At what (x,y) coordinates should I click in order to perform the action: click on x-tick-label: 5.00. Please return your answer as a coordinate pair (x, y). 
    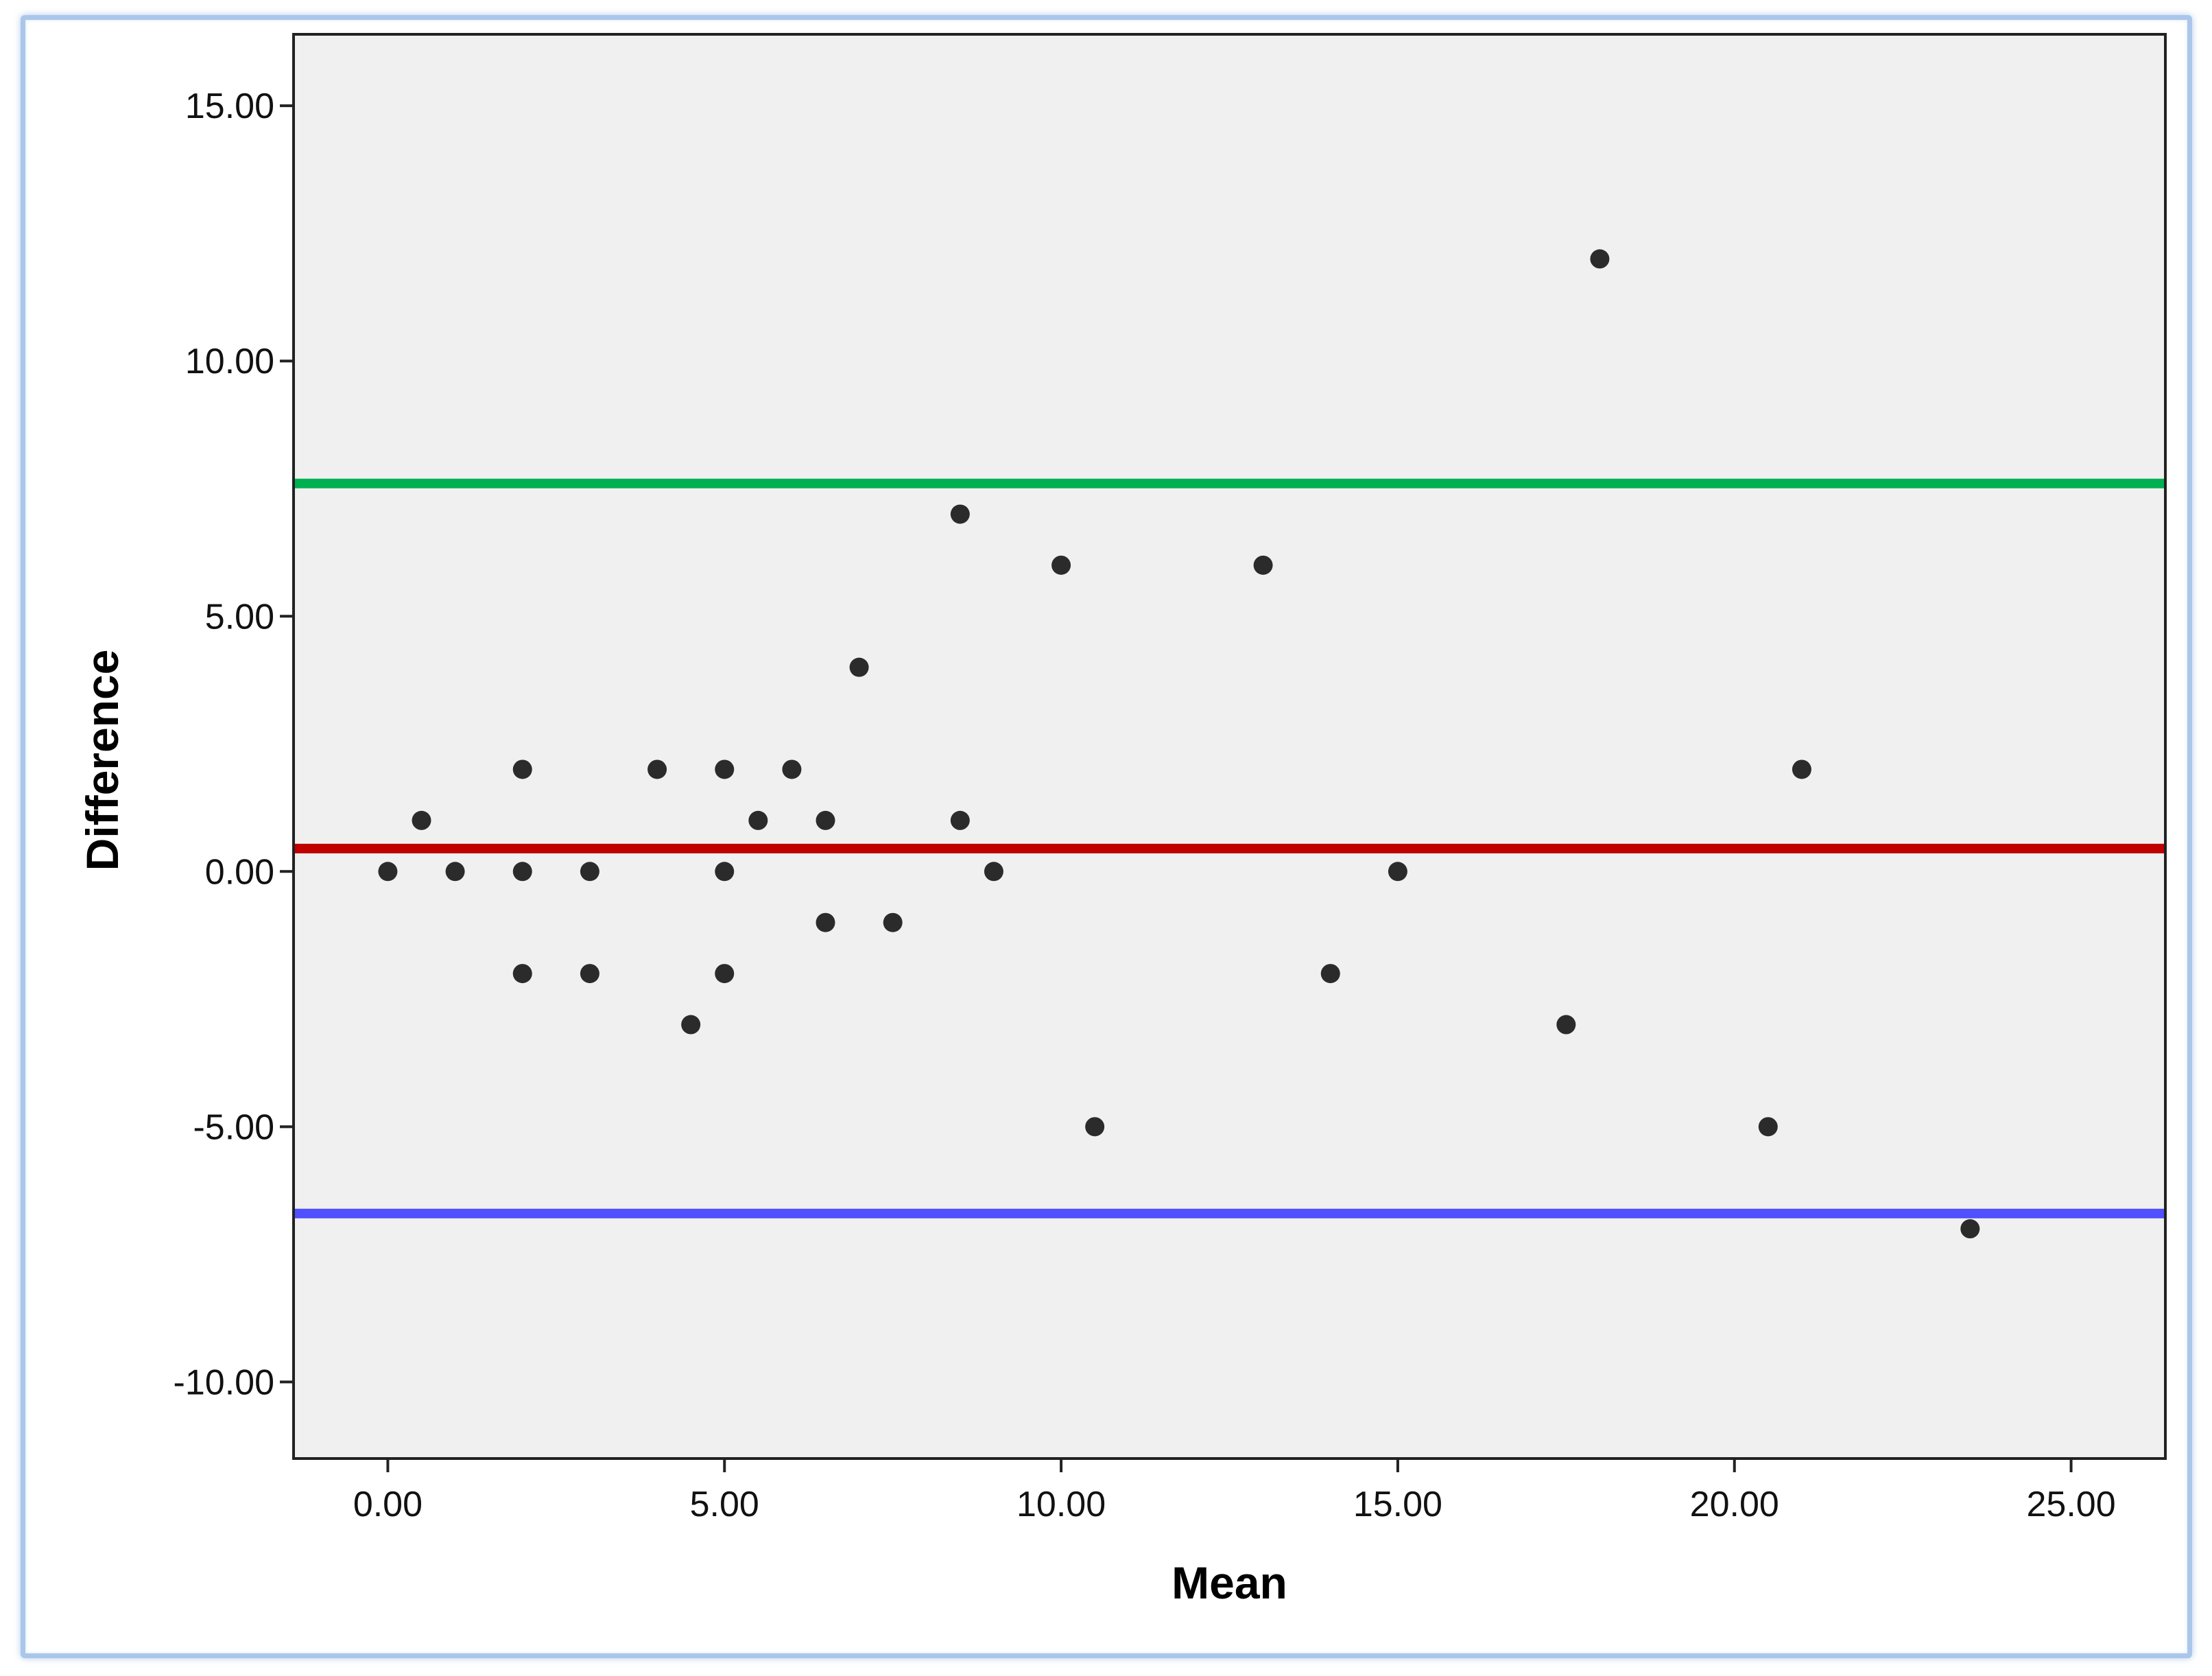
    Looking at the image, I should click on (725, 1504).